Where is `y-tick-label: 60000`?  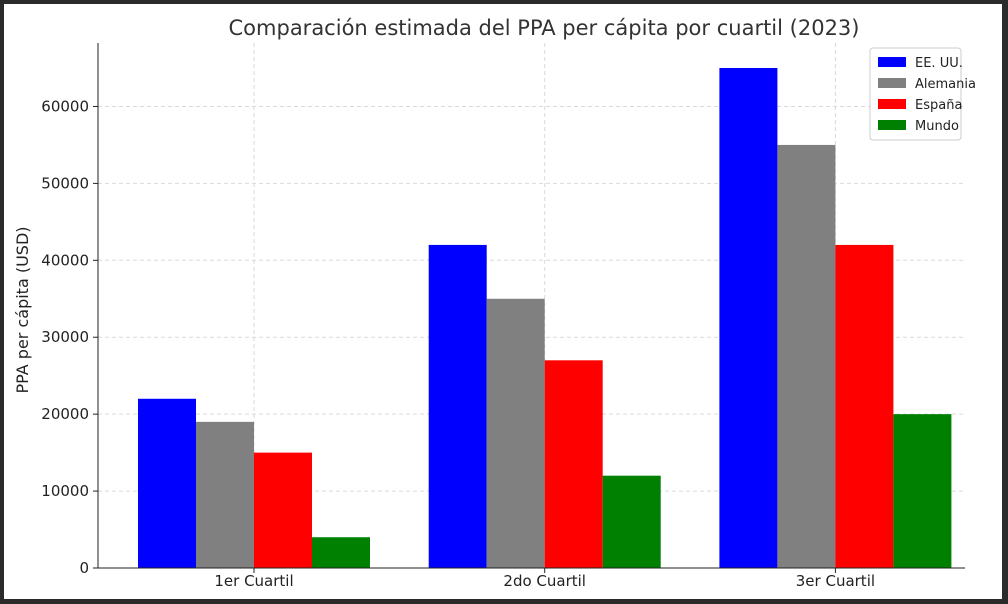
y-tick-label: 60000 is located at coordinates (65, 106).